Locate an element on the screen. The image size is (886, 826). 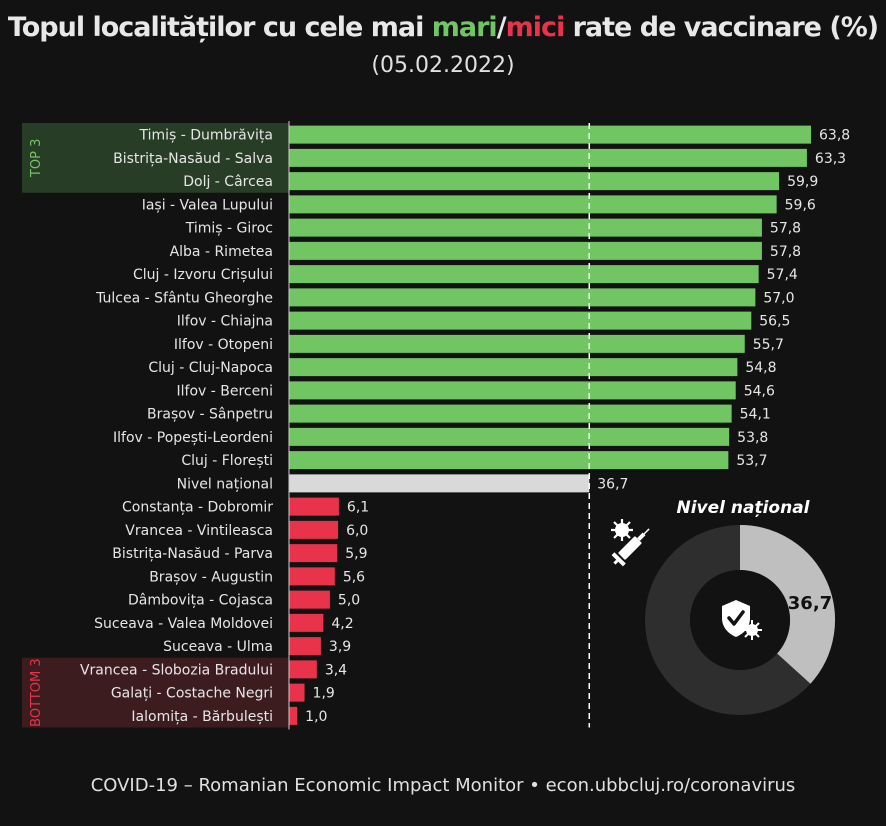
value-label: 54,1 is located at coordinates (755, 415).